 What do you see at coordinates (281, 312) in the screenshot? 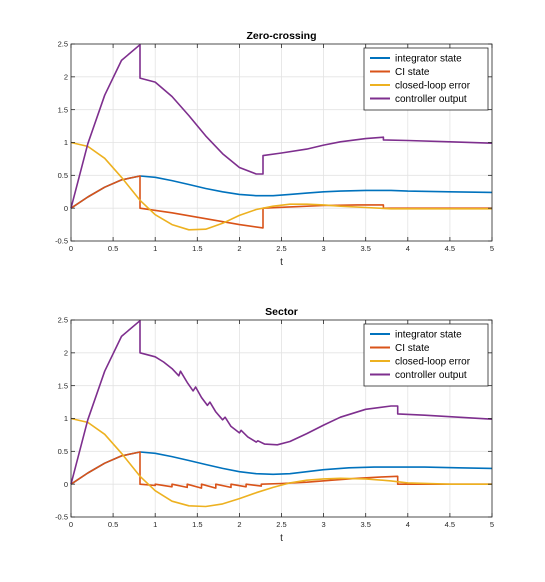
I see `chart-title: Sector` at bounding box center [281, 312].